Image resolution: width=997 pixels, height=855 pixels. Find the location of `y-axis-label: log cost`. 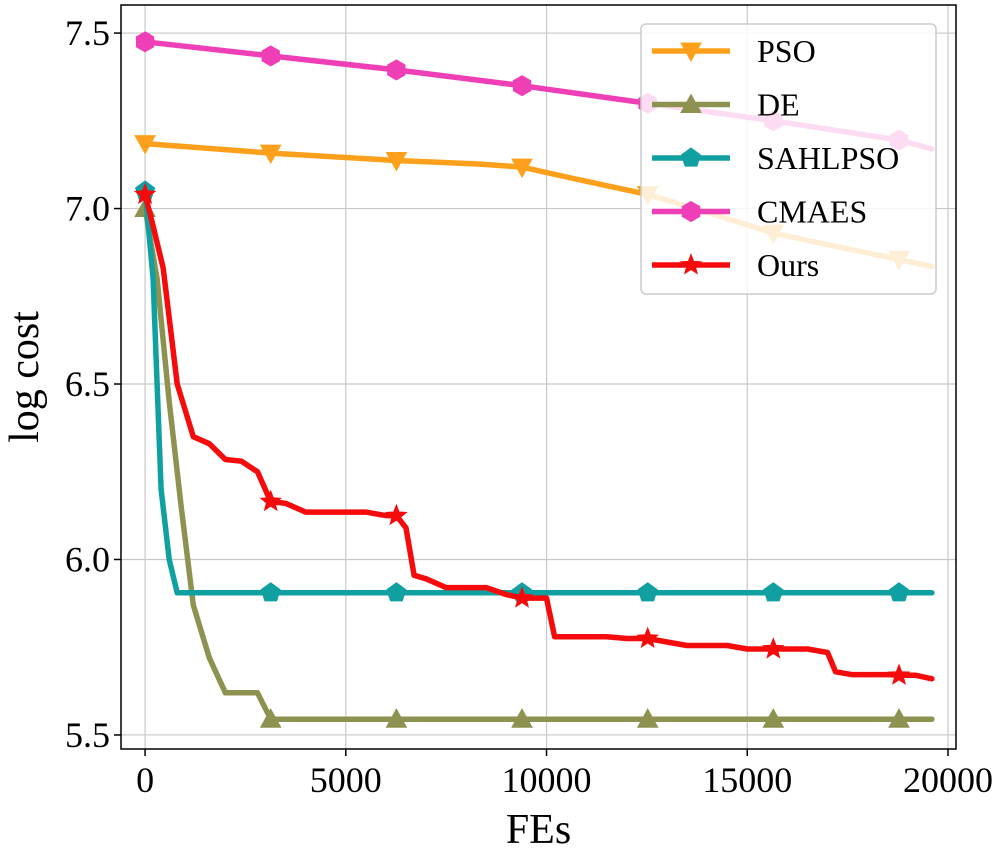

y-axis-label: log cost is located at coordinates (25, 377).